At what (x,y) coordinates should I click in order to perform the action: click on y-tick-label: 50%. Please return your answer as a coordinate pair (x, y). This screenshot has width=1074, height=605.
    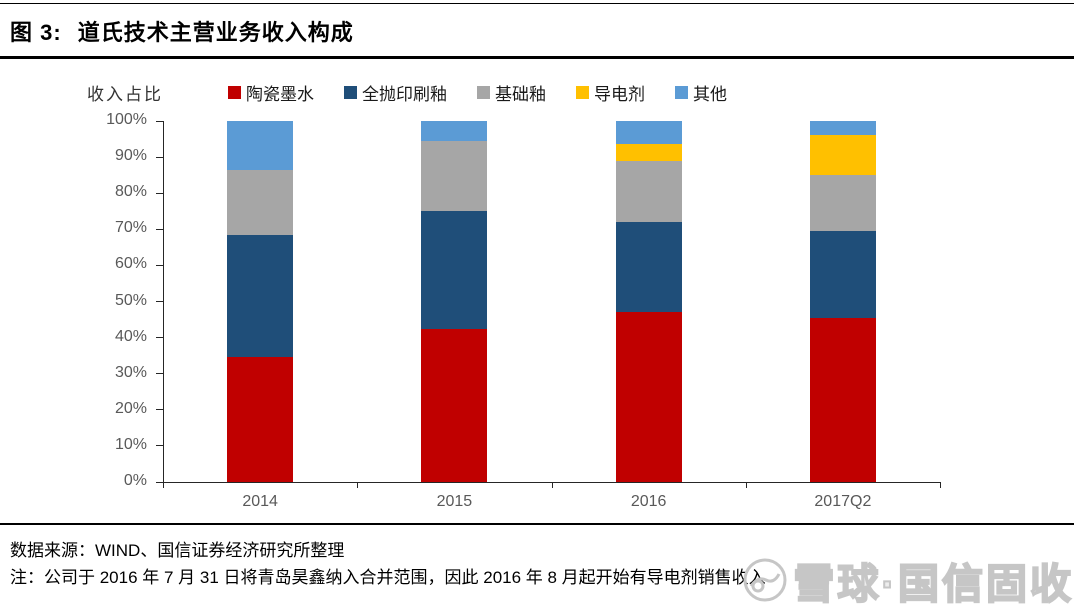
    Looking at the image, I should click on (130, 300).